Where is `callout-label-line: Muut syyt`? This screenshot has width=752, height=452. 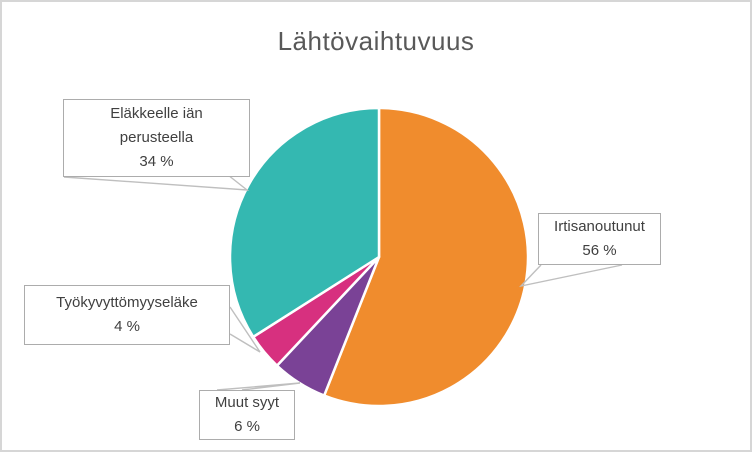
callout-label-line: Muut syyt is located at coordinates (247, 402).